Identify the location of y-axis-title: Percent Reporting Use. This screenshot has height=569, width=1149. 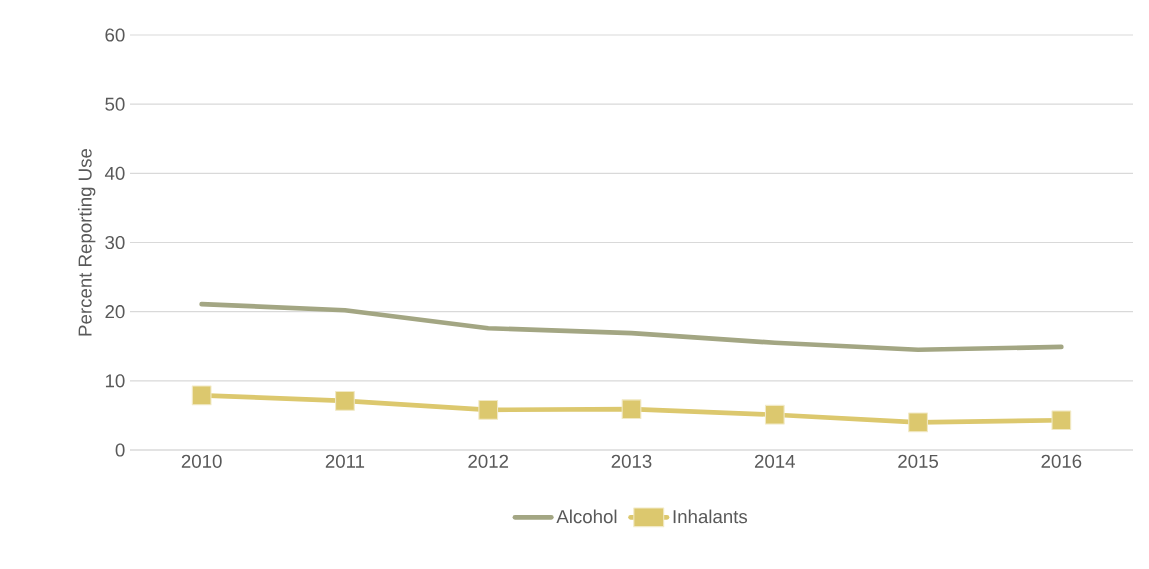
(86, 242).